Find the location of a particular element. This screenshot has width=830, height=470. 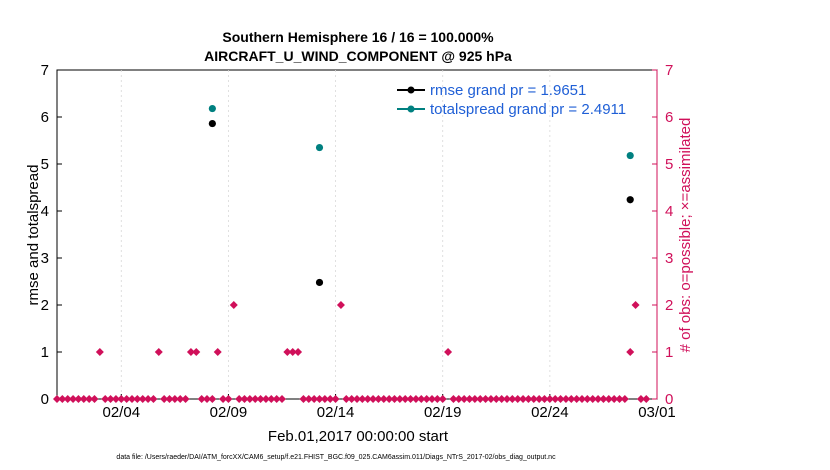

y-tick-label: 0 is located at coordinates (45, 399).